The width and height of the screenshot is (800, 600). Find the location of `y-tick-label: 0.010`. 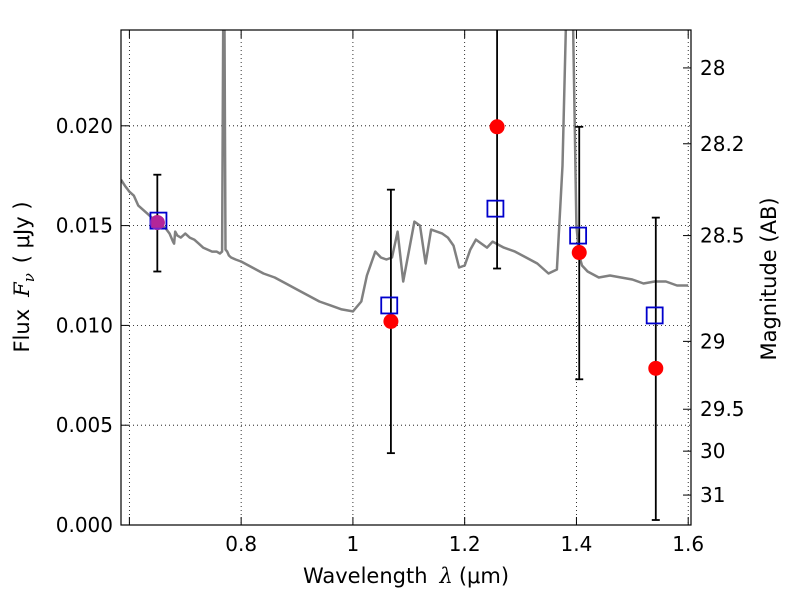

y-tick-label: 0.010 is located at coordinates (84, 325).